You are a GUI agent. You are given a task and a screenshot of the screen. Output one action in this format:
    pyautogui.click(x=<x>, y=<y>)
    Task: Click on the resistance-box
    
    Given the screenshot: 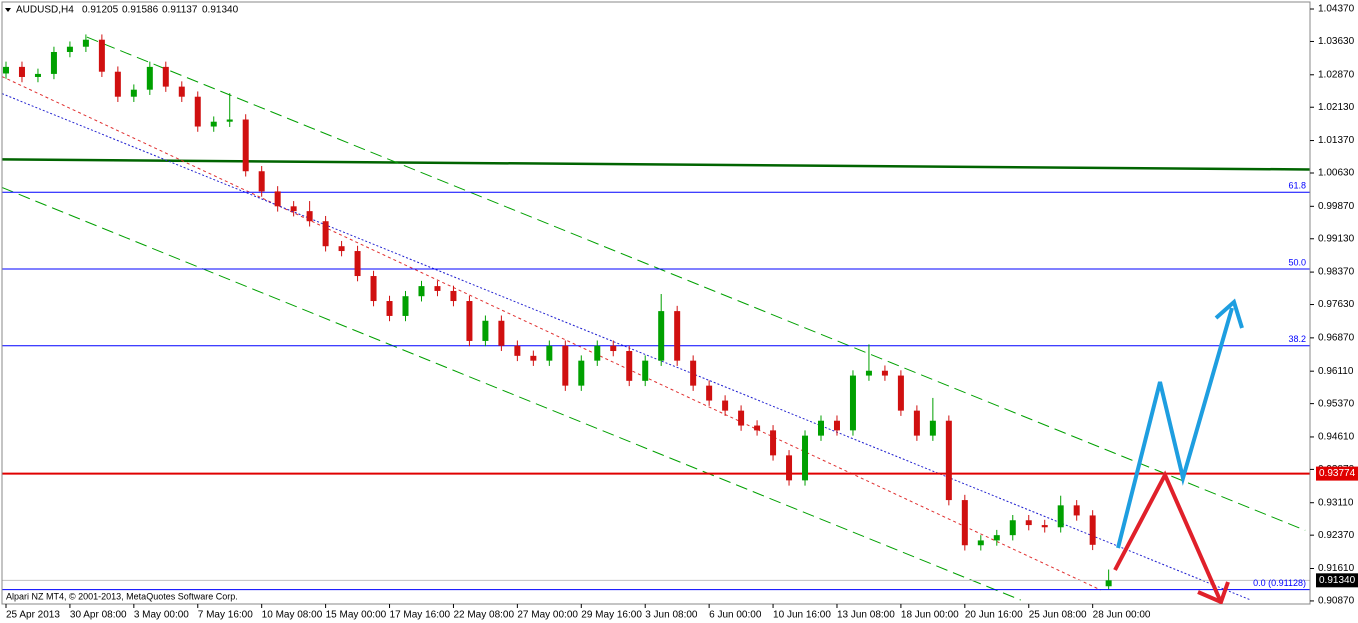 What is the action you would take?
    pyautogui.click(x=1337, y=473)
    